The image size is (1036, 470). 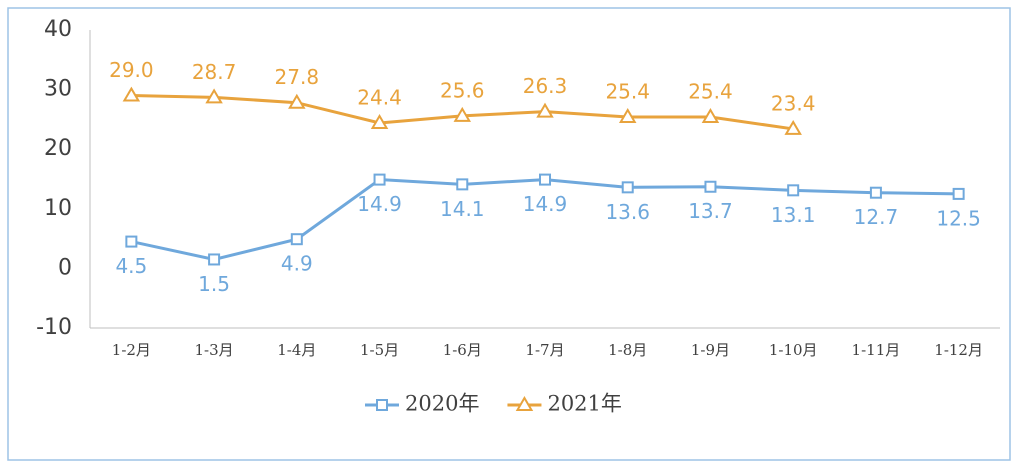 I want to click on data-label: 24.4, so click(x=379, y=97).